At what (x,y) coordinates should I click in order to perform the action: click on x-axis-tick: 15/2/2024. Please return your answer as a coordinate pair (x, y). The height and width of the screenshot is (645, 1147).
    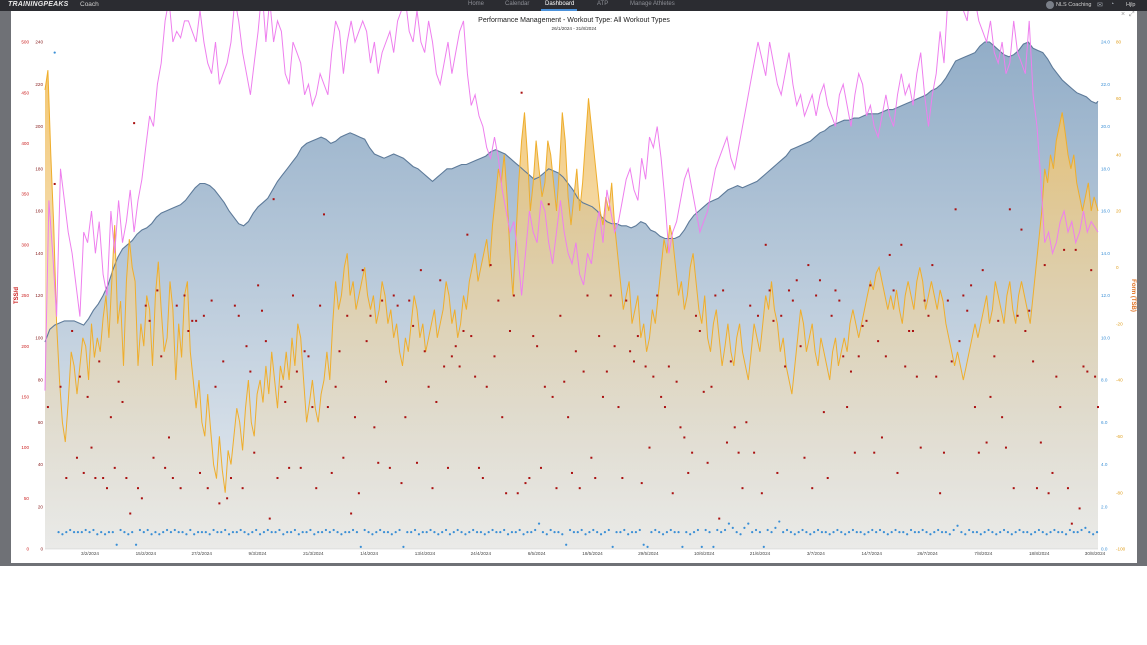
    Looking at the image, I should click on (146, 553).